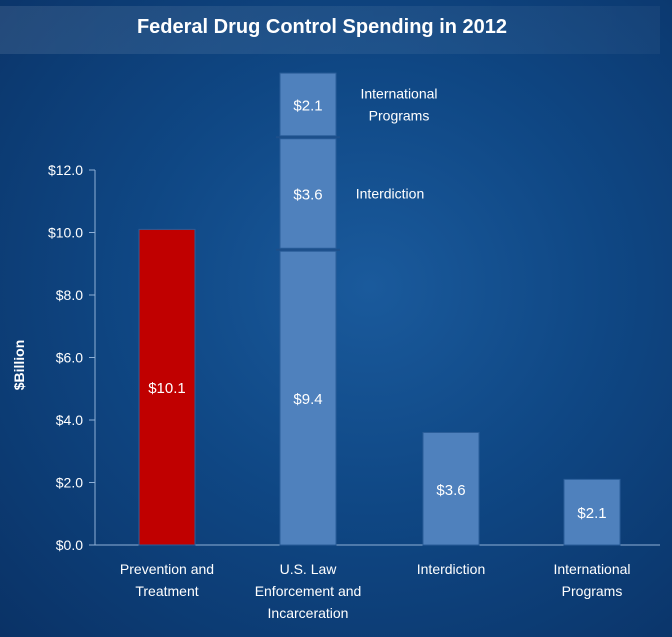 The height and width of the screenshot is (637, 672). I want to click on bar-value-label: $9.4, so click(307, 399).